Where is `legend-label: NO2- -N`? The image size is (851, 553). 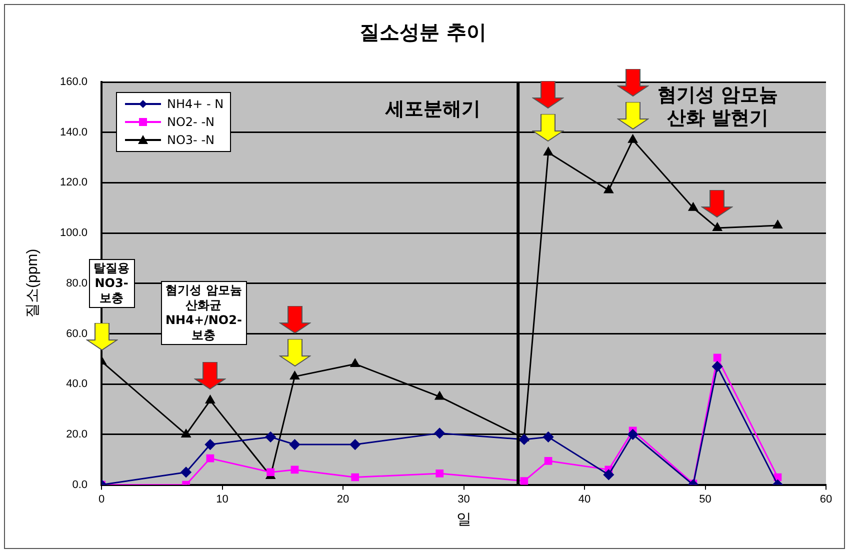 legend-label: NO2- -N is located at coordinates (191, 122).